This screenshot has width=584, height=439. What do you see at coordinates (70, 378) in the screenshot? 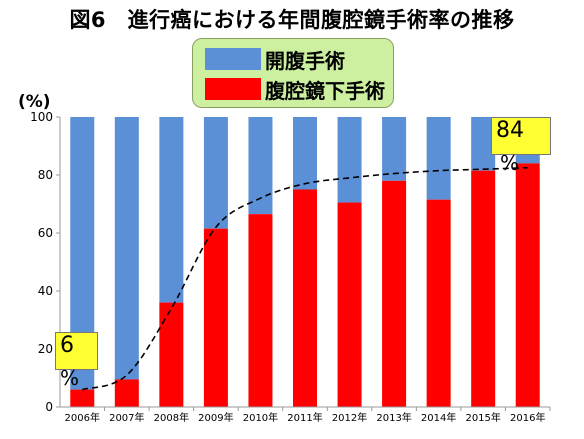
I see `annotation-2006-unit: %` at bounding box center [70, 378].